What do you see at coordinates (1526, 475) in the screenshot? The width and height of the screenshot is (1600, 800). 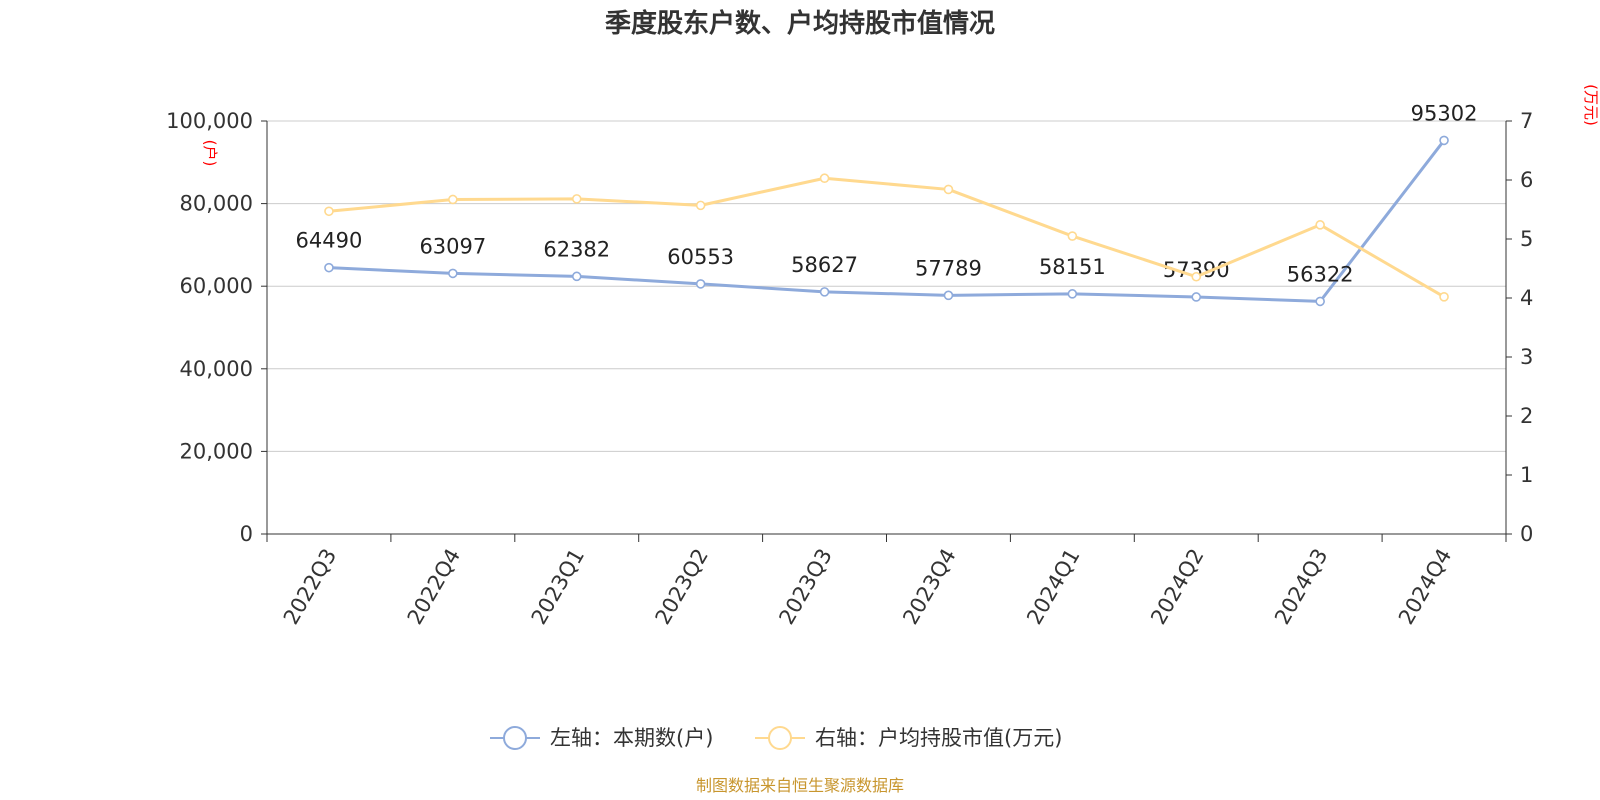 I see `right-tick-label: 1` at bounding box center [1526, 475].